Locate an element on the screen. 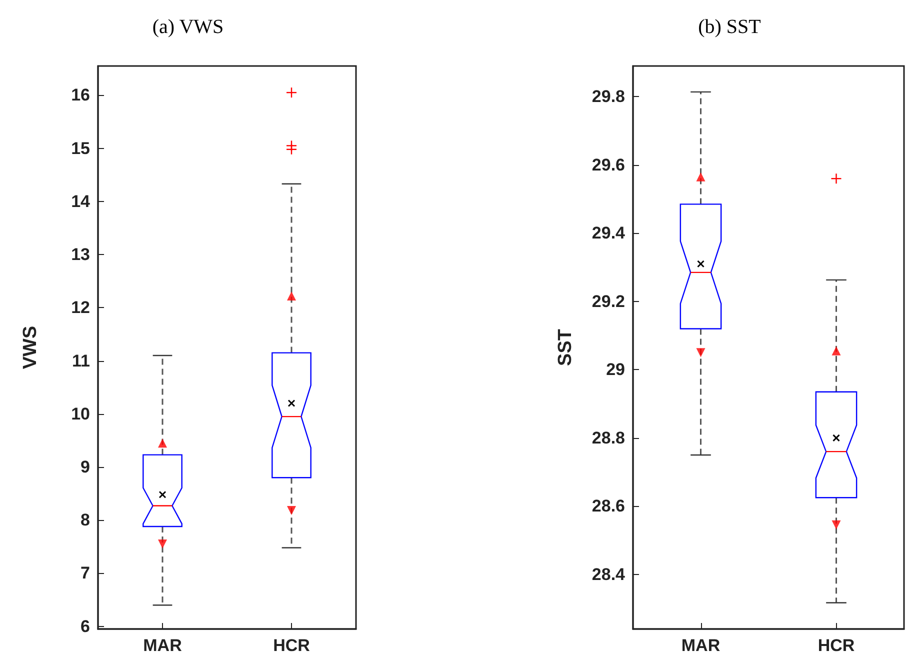 This screenshot has width=908, height=669. y-tick-label: 29.6 is located at coordinates (608, 164).